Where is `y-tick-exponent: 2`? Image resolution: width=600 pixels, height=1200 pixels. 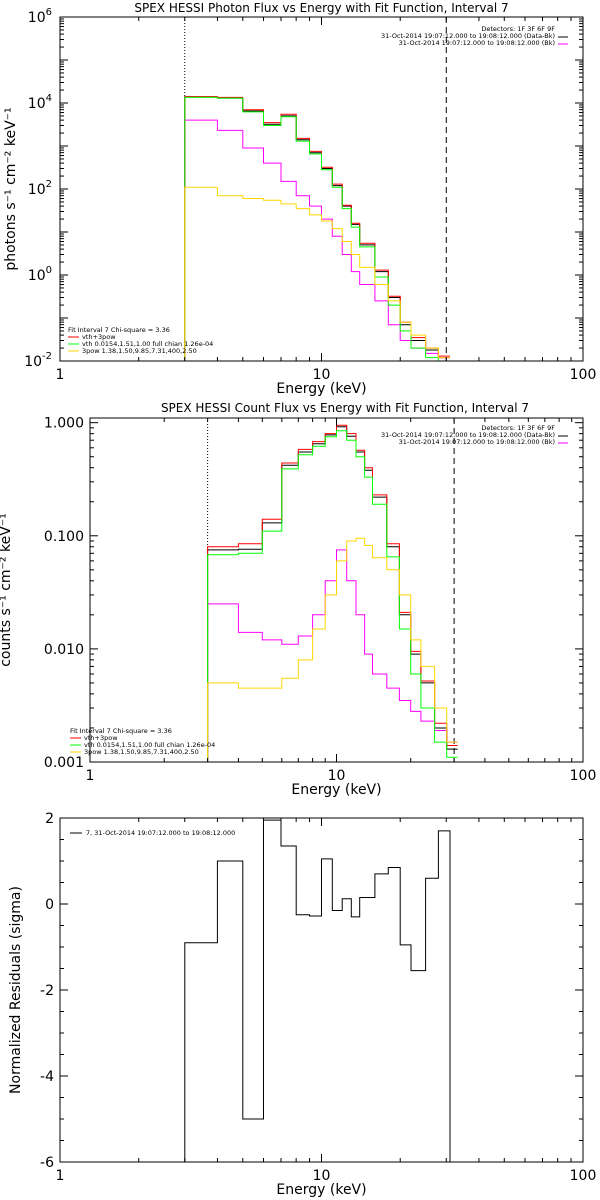 y-tick-exponent: 2 is located at coordinates (49, 184).